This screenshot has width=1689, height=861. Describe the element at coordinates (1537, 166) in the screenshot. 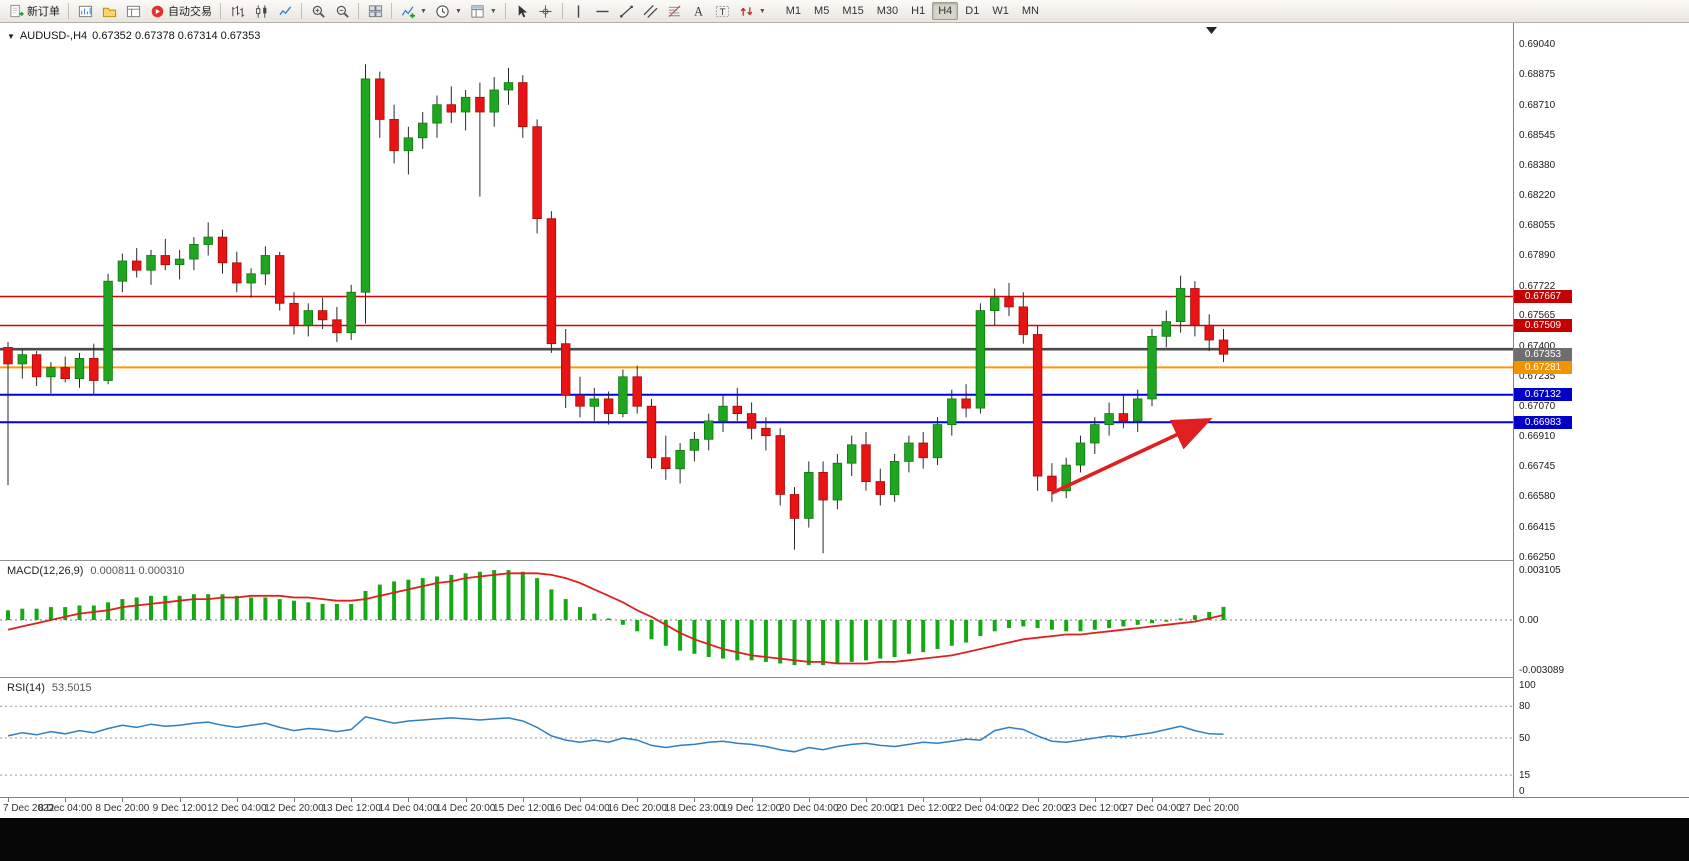

I see `price-axis-label: 0.68380` at that location.